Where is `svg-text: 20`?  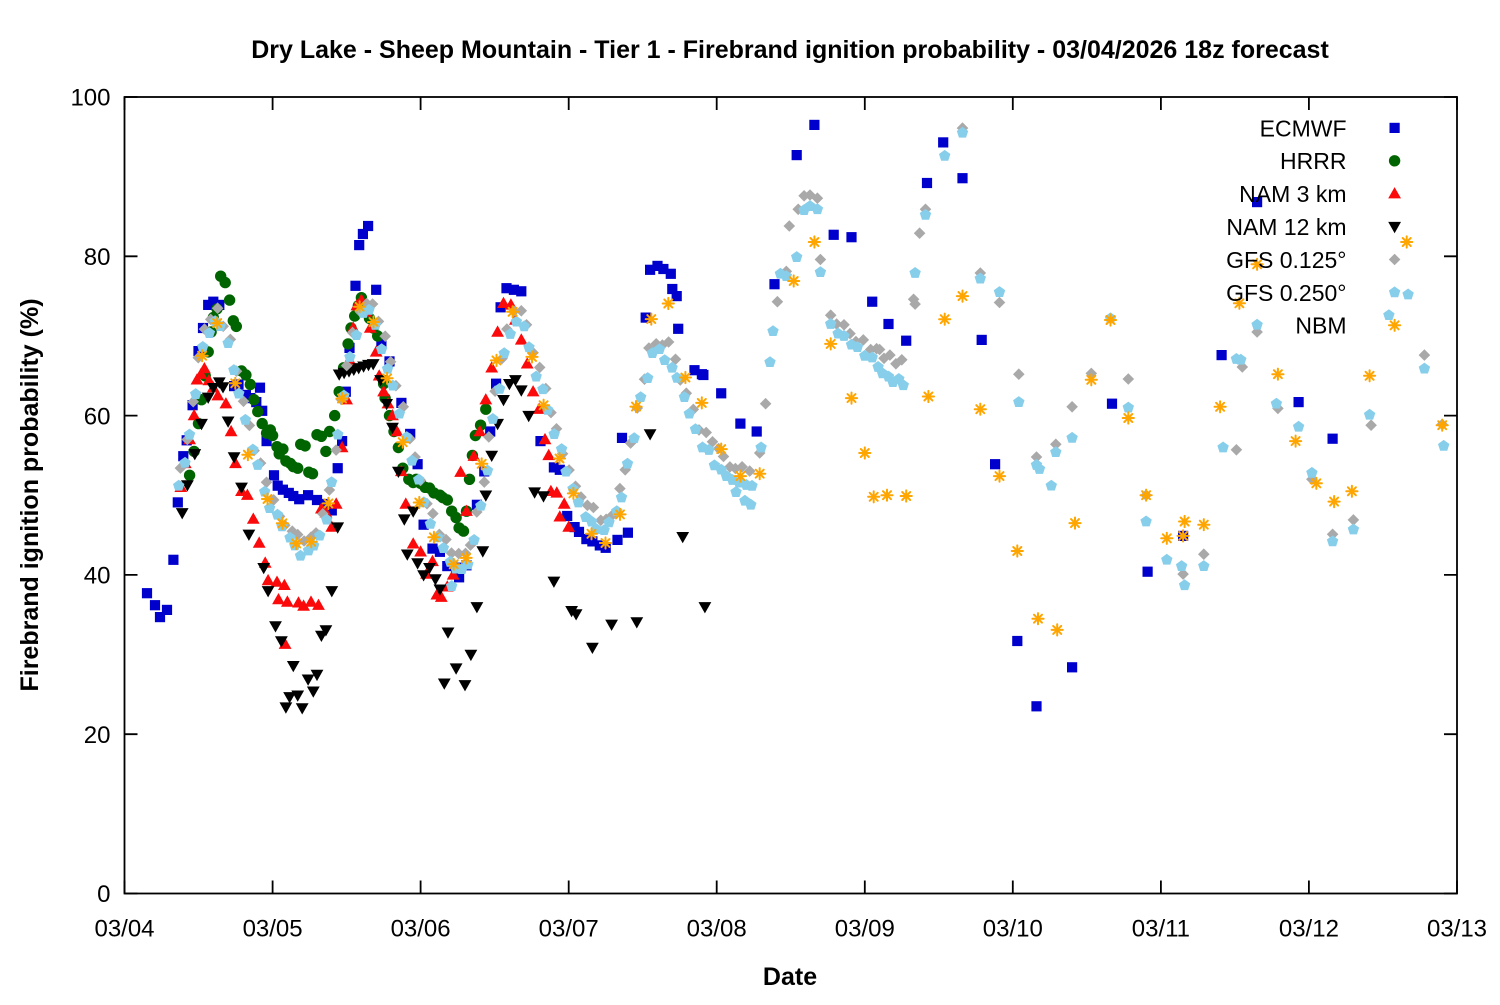 svg-text: 20 is located at coordinates (97, 735).